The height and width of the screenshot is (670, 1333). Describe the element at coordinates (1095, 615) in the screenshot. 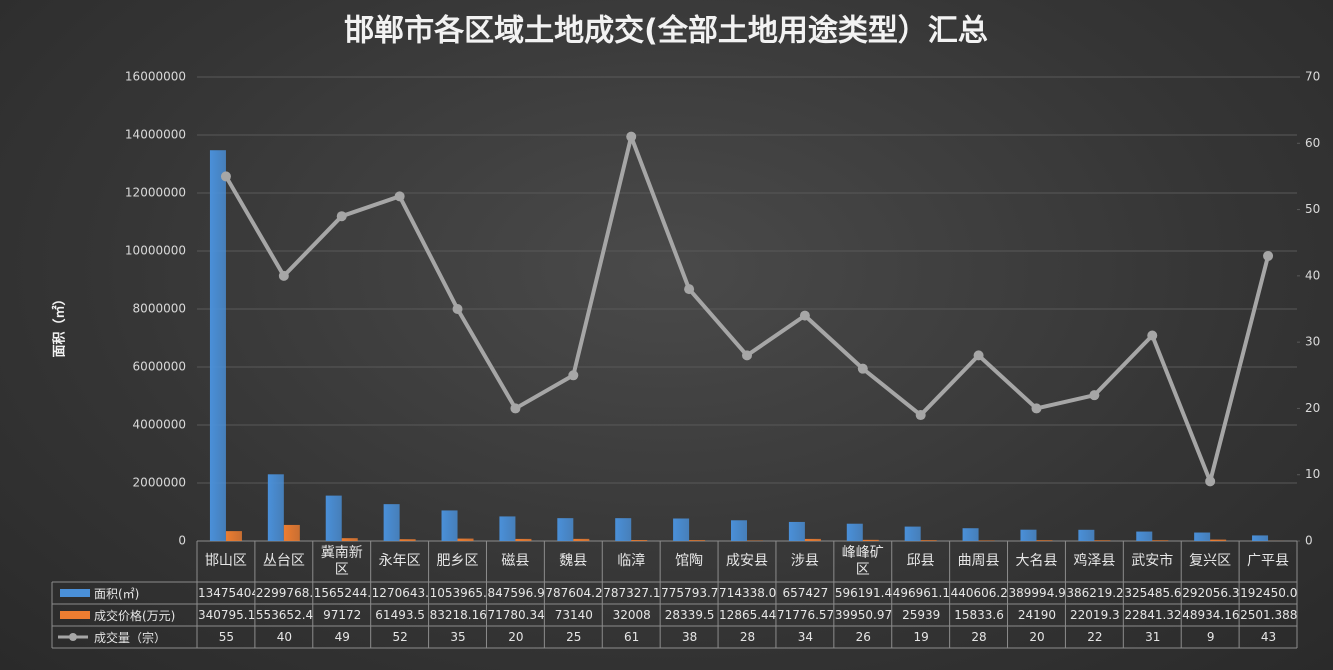

I see `table-value: 22019.3` at that location.